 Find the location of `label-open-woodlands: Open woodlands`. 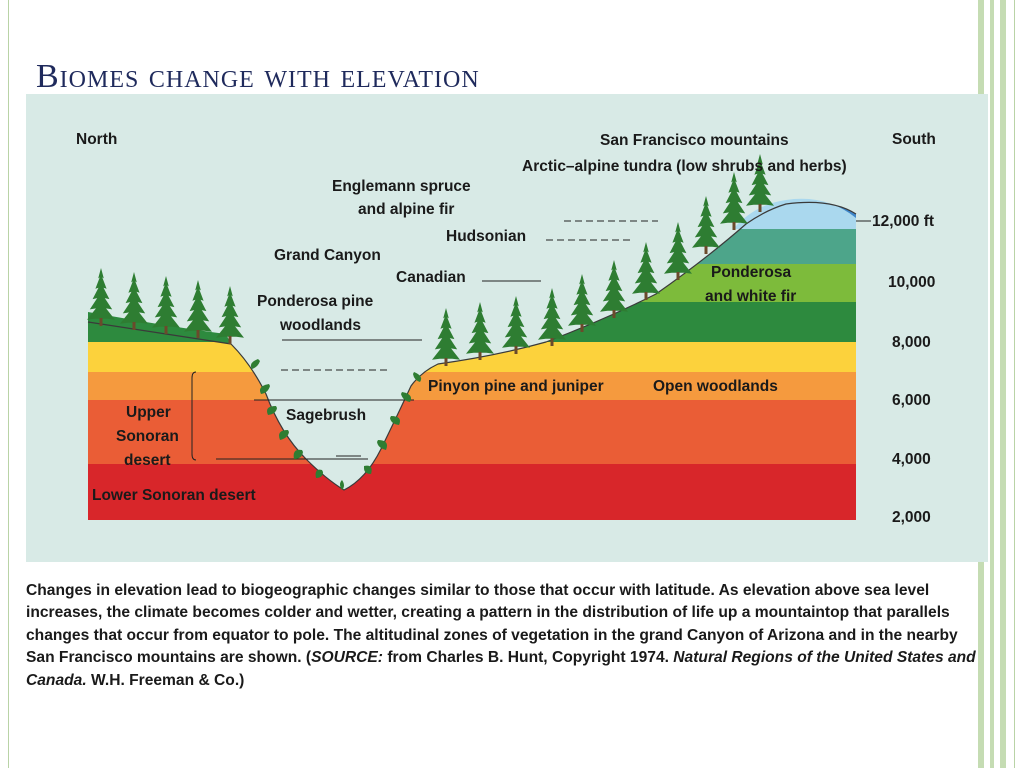

label-open-woodlands: Open woodlands is located at coordinates (715, 386).